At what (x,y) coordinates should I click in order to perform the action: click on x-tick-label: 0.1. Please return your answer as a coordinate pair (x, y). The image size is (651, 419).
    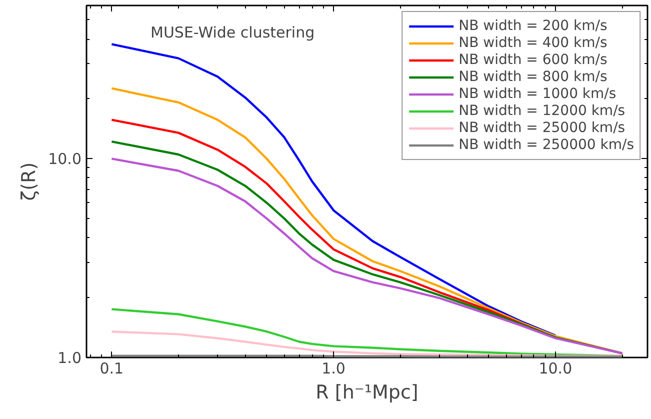
    Looking at the image, I should click on (112, 369).